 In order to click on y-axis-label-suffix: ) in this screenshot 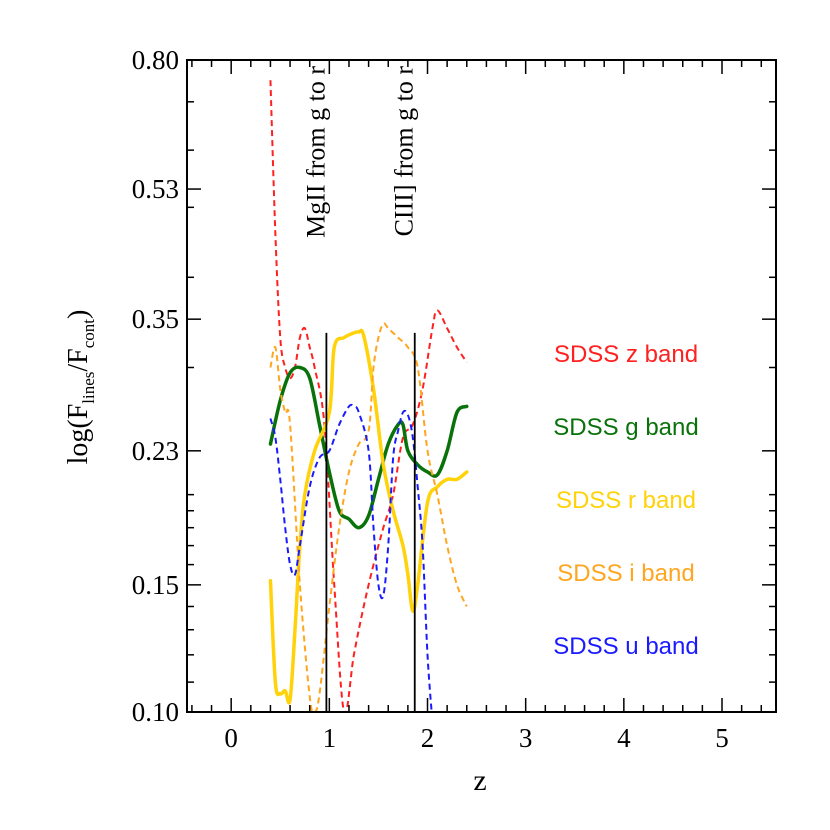, I will do `click(78, 314)`.